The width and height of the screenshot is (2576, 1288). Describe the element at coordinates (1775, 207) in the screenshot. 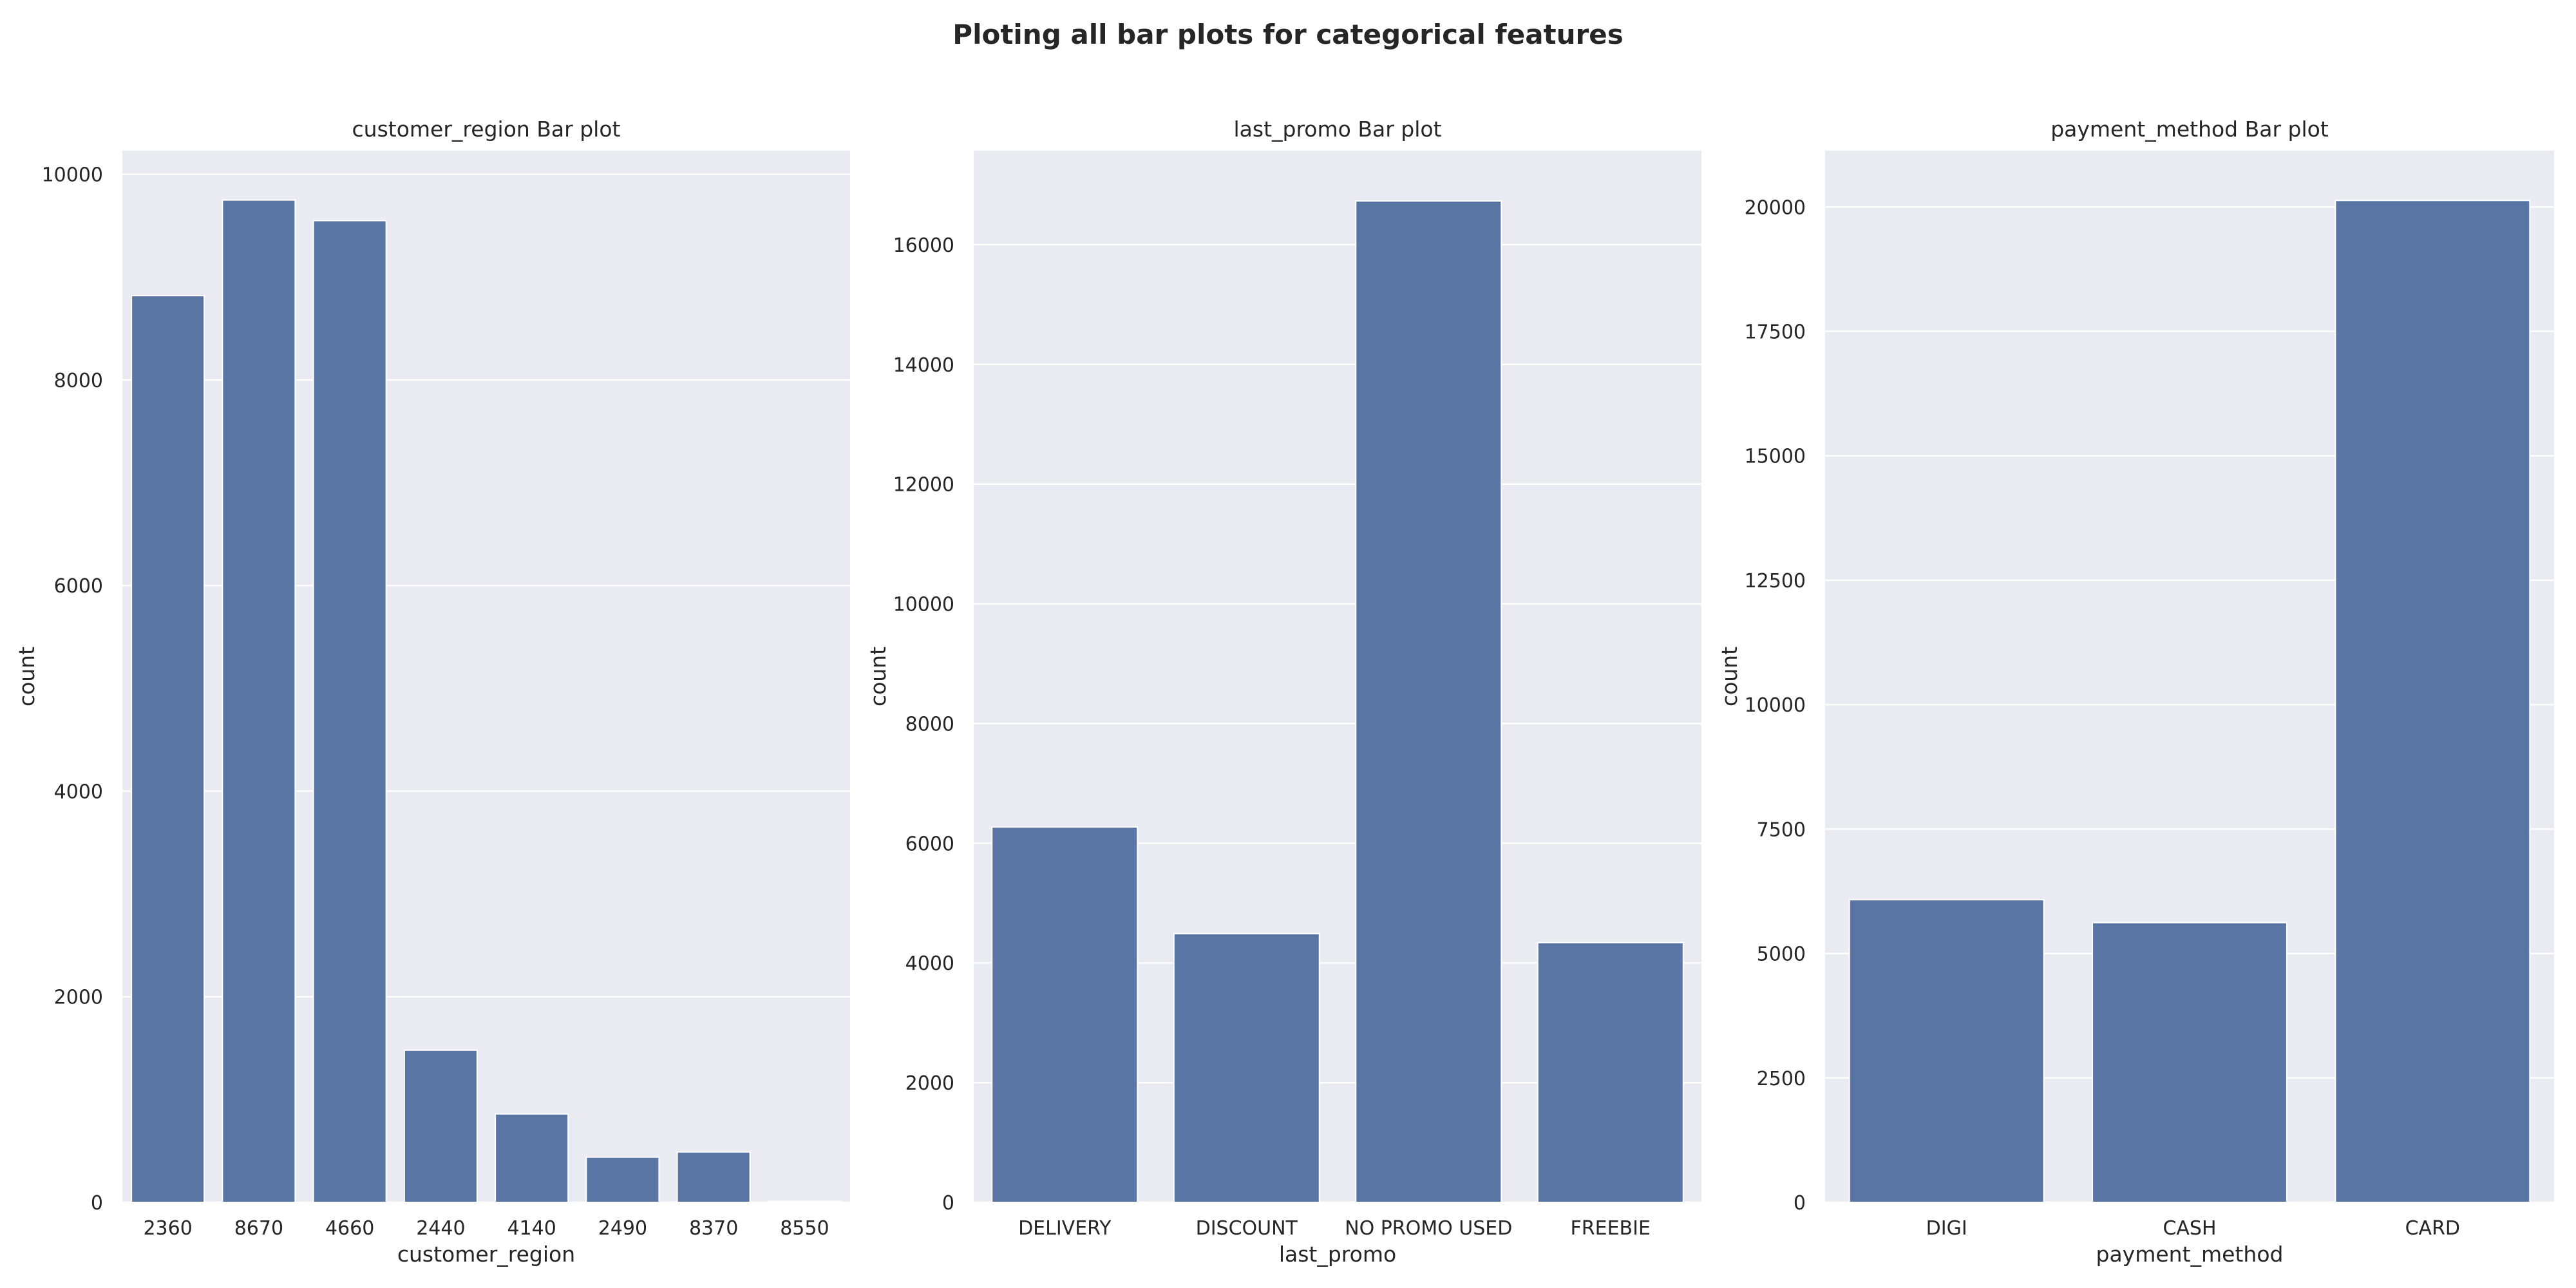

I see `y-tick-label: 20000` at that location.